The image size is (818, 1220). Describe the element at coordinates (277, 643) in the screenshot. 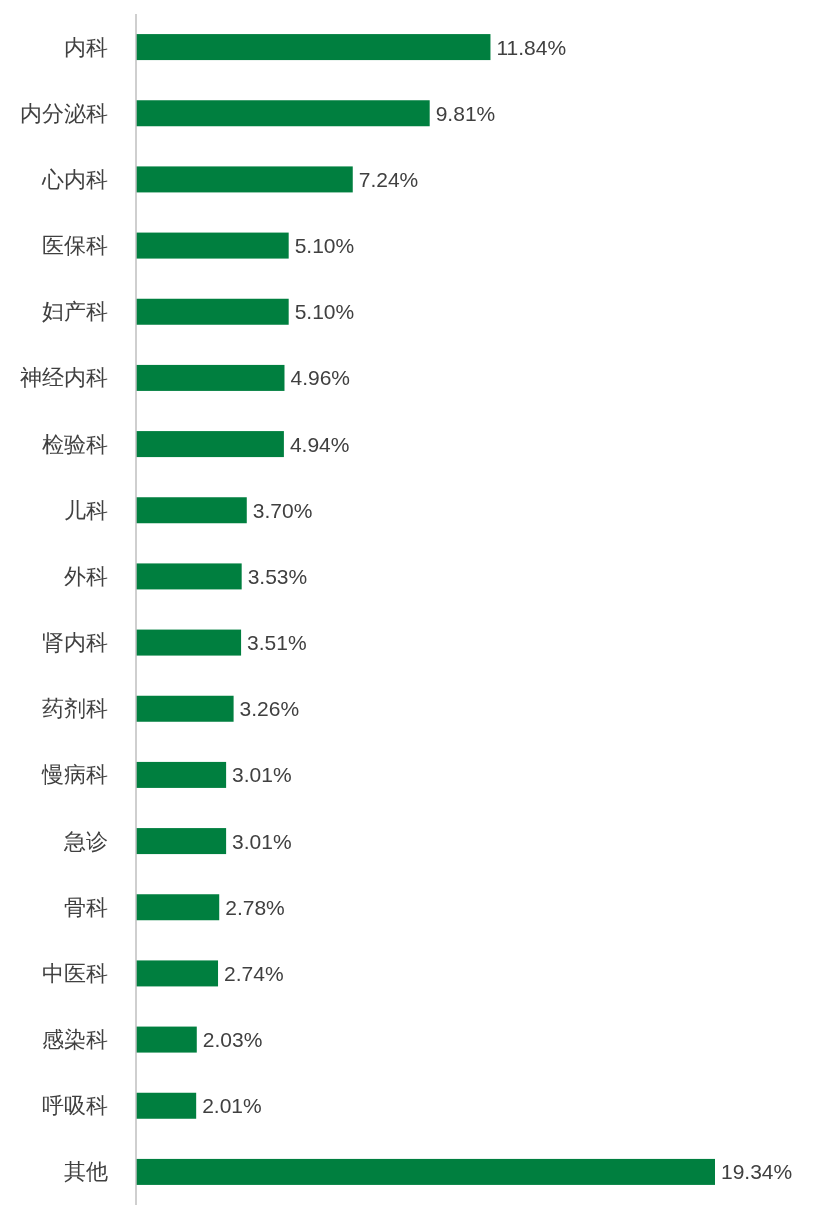

I see `data-label: 3.51%` at that location.